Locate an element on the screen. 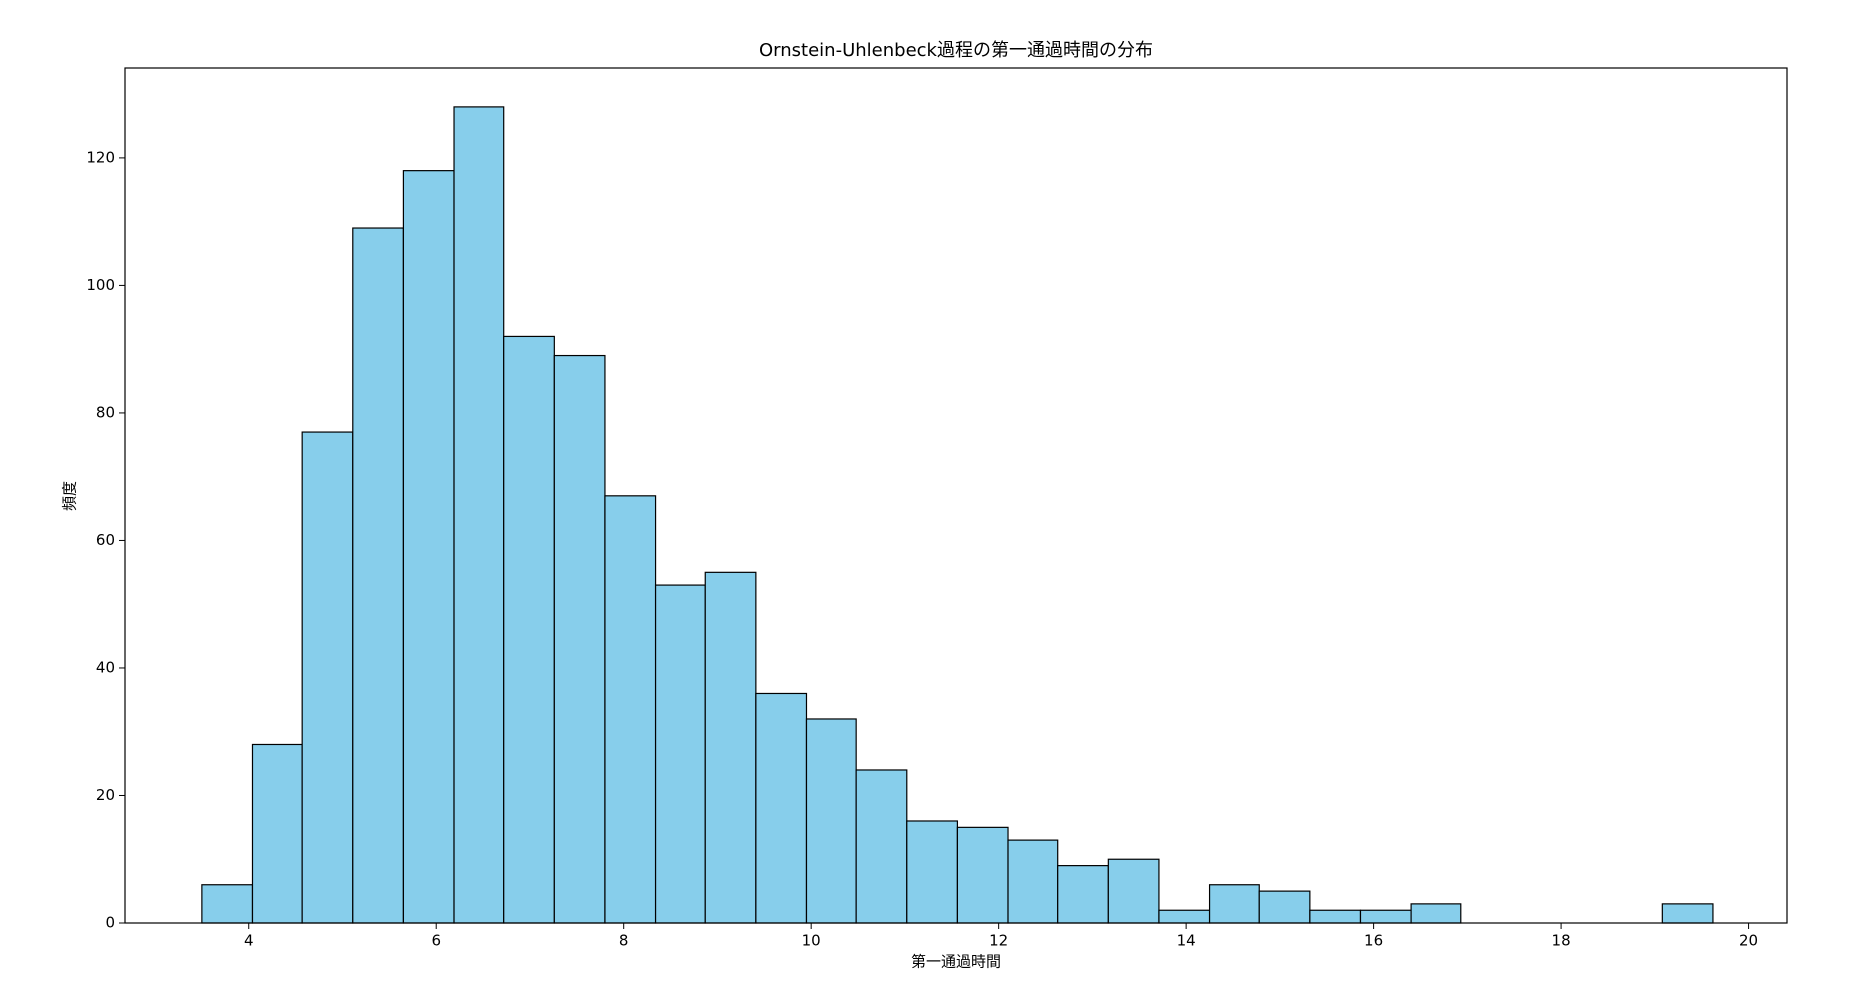 The image size is (1871, 1004). y-tick-label: 100 is located at coordinates (100, 285).